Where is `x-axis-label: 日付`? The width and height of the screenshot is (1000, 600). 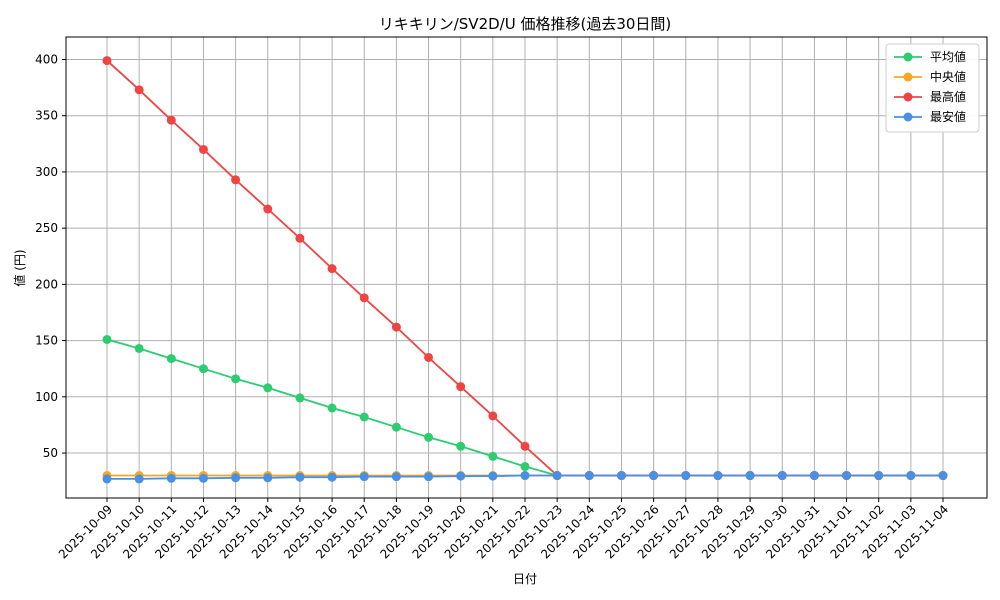
x-axis-label: 日付 is located at coordinates (525, 579).